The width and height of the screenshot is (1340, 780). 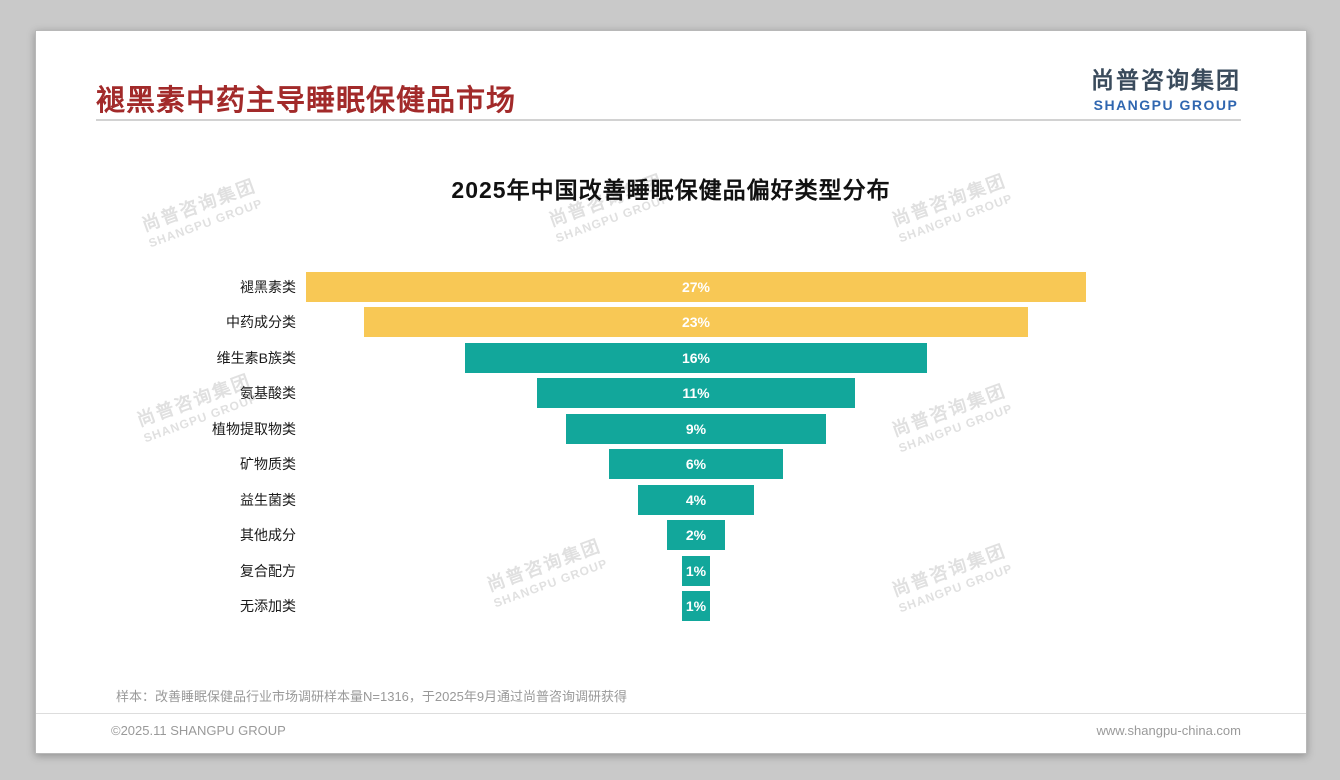 I want to click on chart-row: 其他成分 2%, so click(x=671, y=535).